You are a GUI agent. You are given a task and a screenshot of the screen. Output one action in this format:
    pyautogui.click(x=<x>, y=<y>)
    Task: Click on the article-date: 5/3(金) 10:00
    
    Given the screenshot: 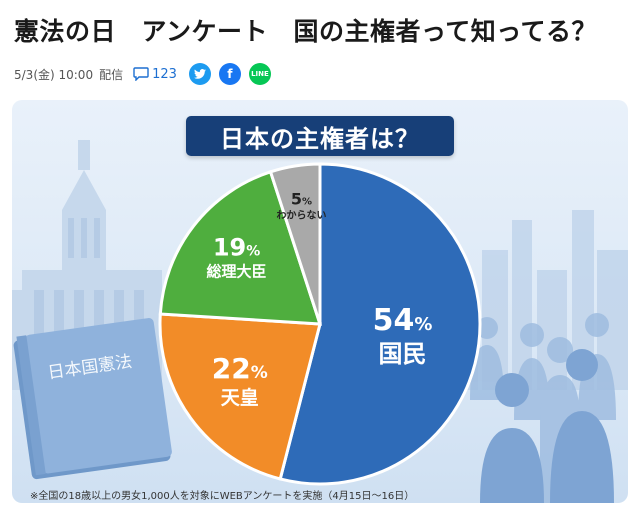 What is the action you would take?
    pyautogui.click(x=54, y=74)
    